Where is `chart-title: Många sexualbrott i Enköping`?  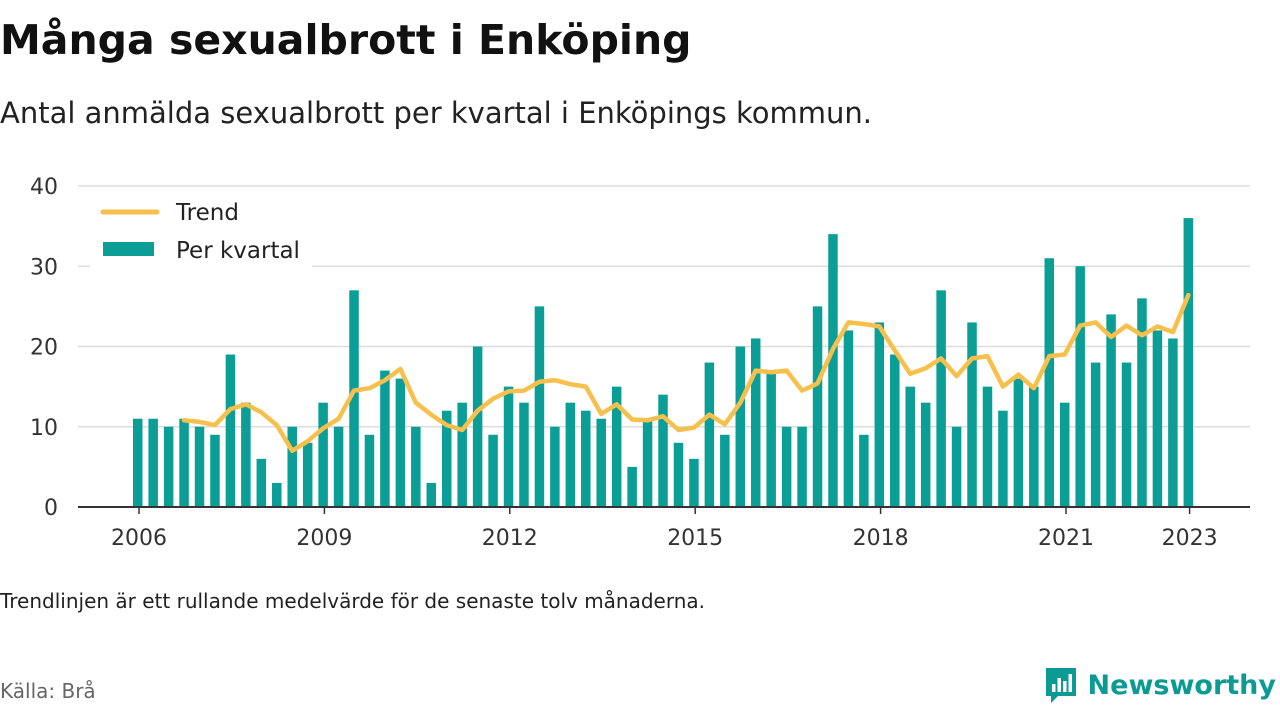
chart-title: Många sexualbrott i Enköping is located at coordinates (346, 40).